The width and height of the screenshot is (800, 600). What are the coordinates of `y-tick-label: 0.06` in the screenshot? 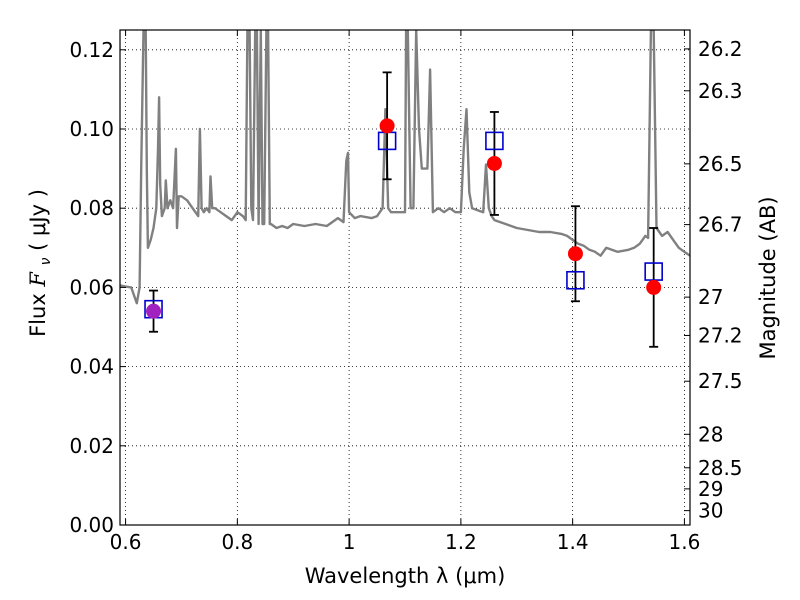 It's located at (91, 287).